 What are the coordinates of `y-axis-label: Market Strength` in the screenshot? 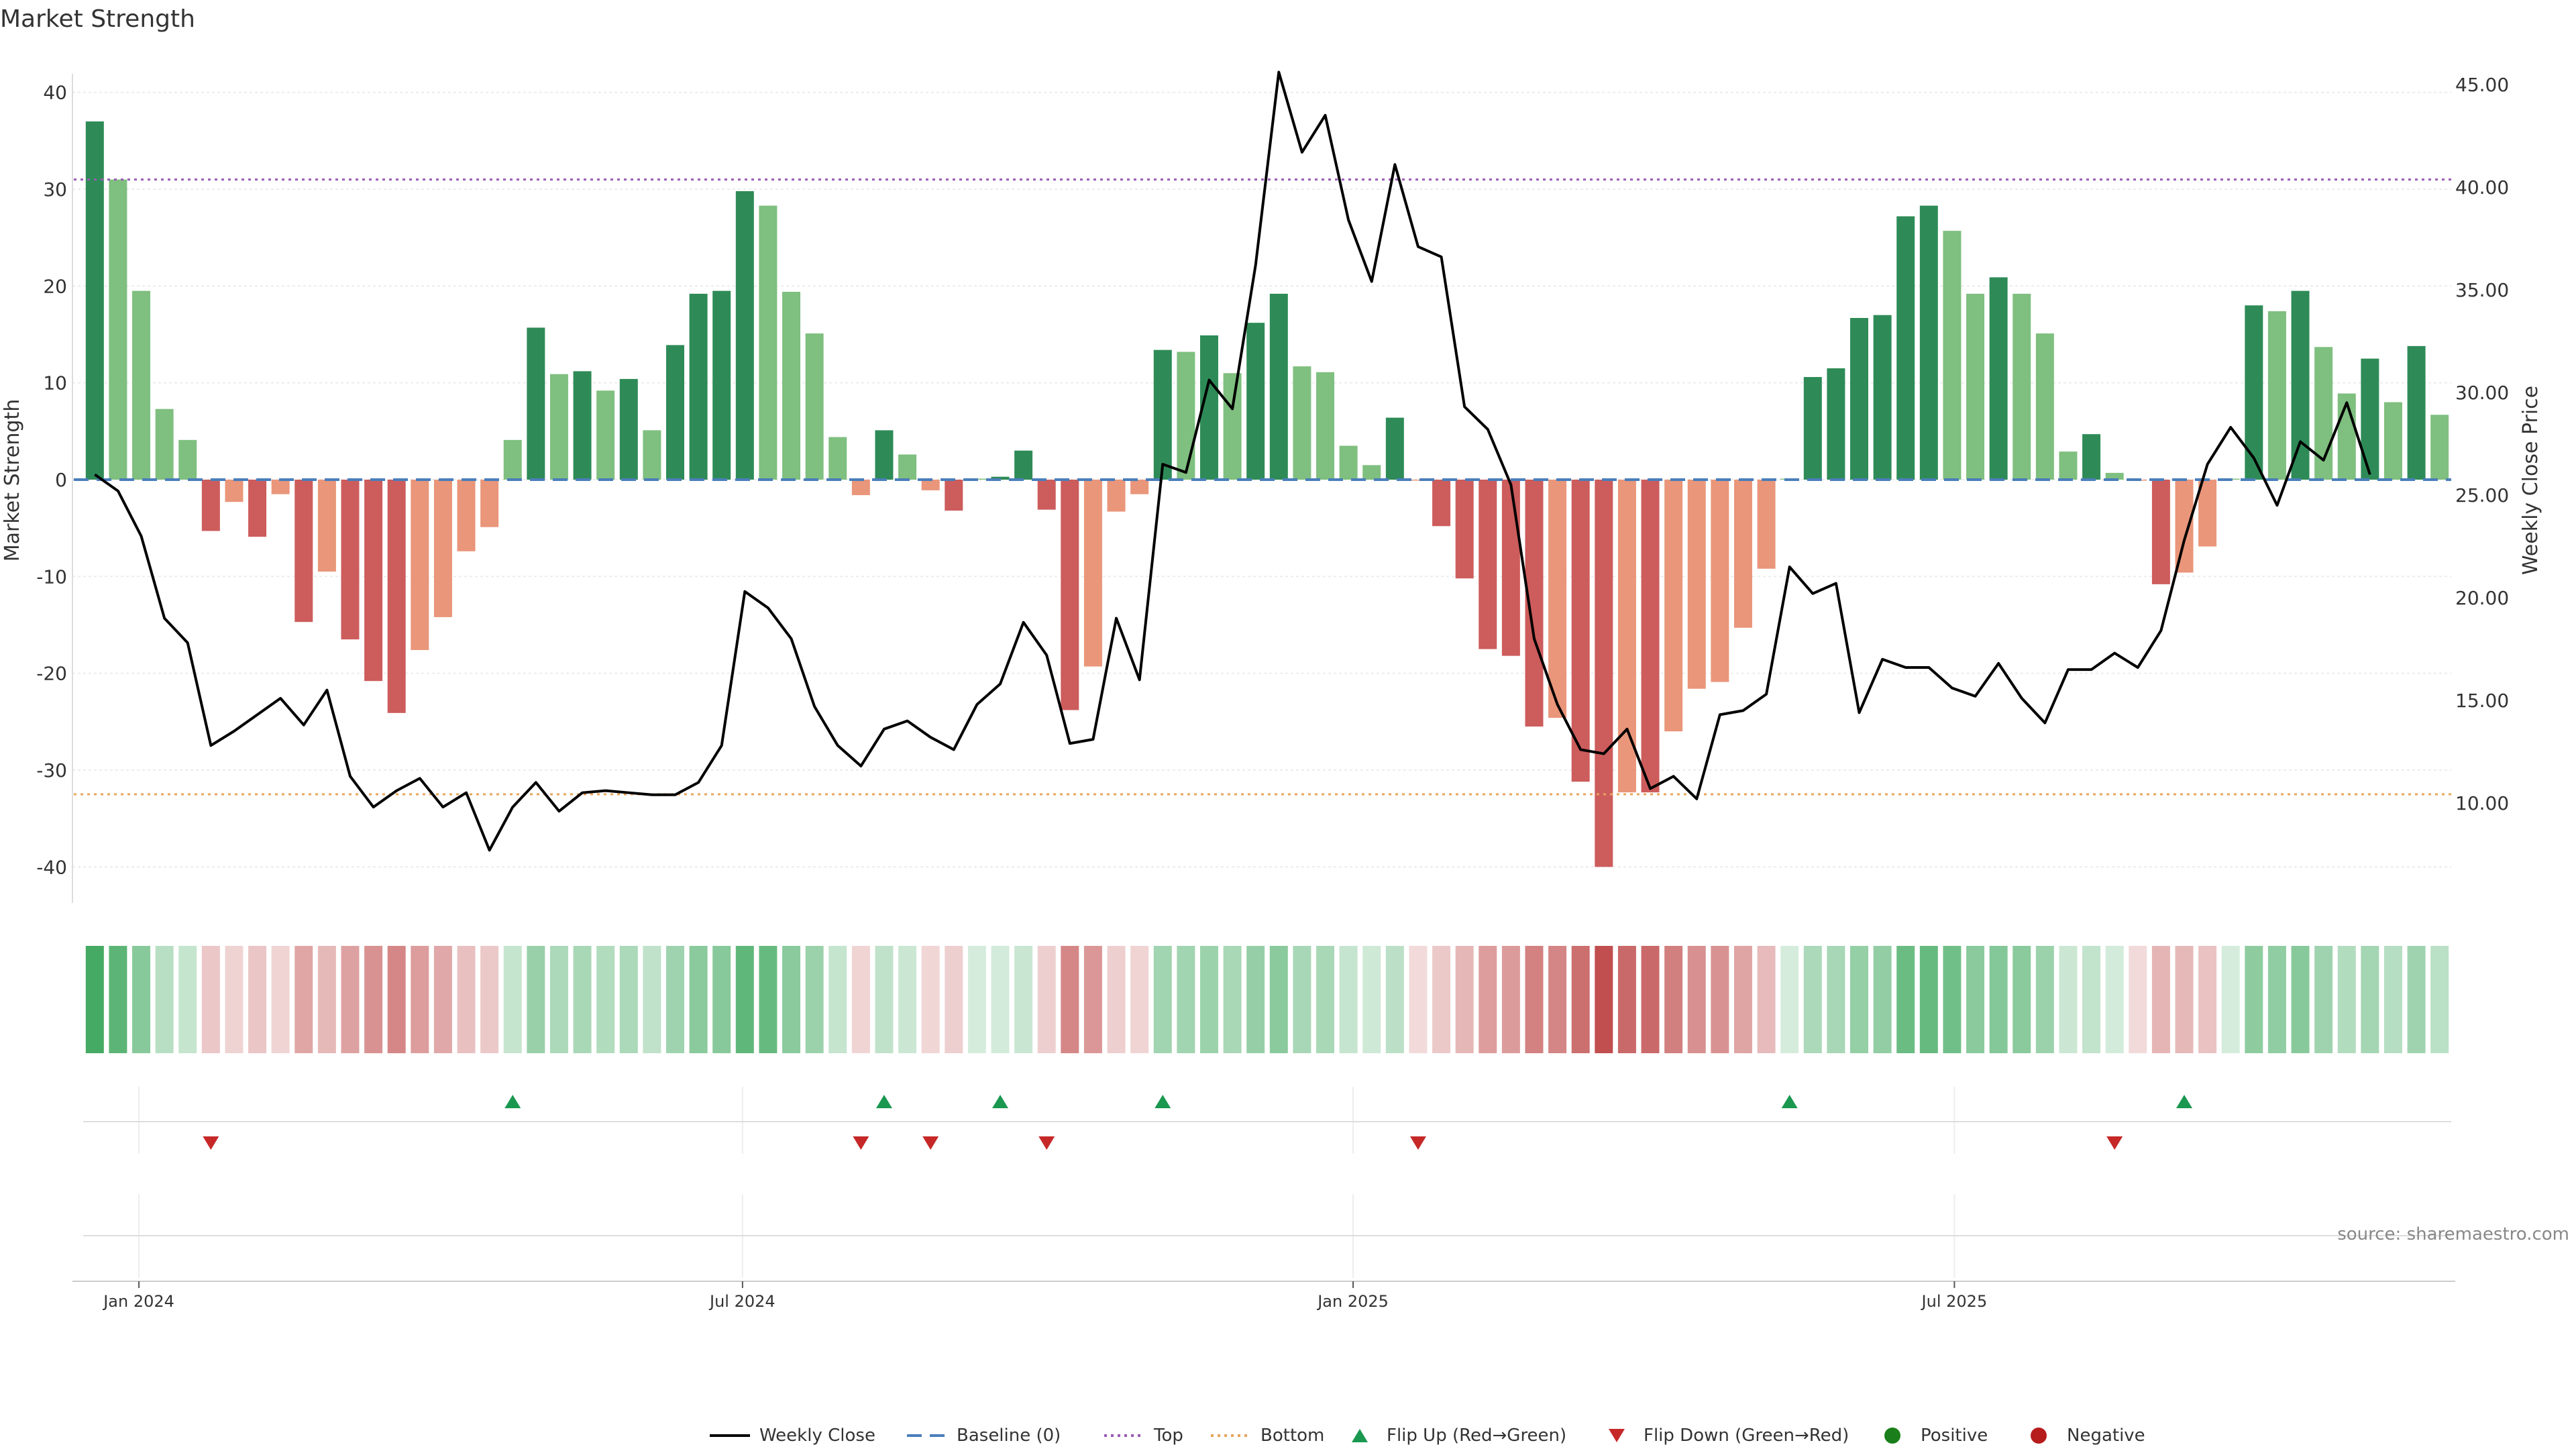 It's located at (12, 480).